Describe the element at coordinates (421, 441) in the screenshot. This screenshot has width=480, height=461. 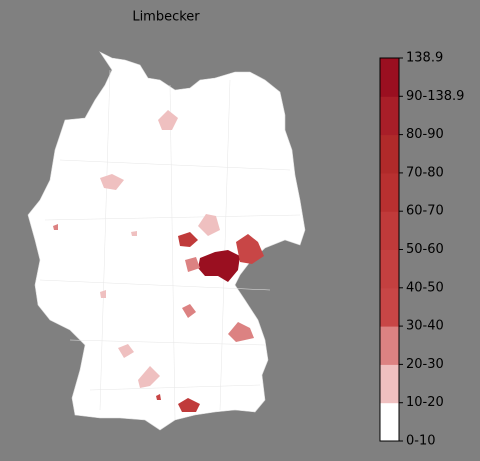
I see `colorbar-label: 0-10` at that location.